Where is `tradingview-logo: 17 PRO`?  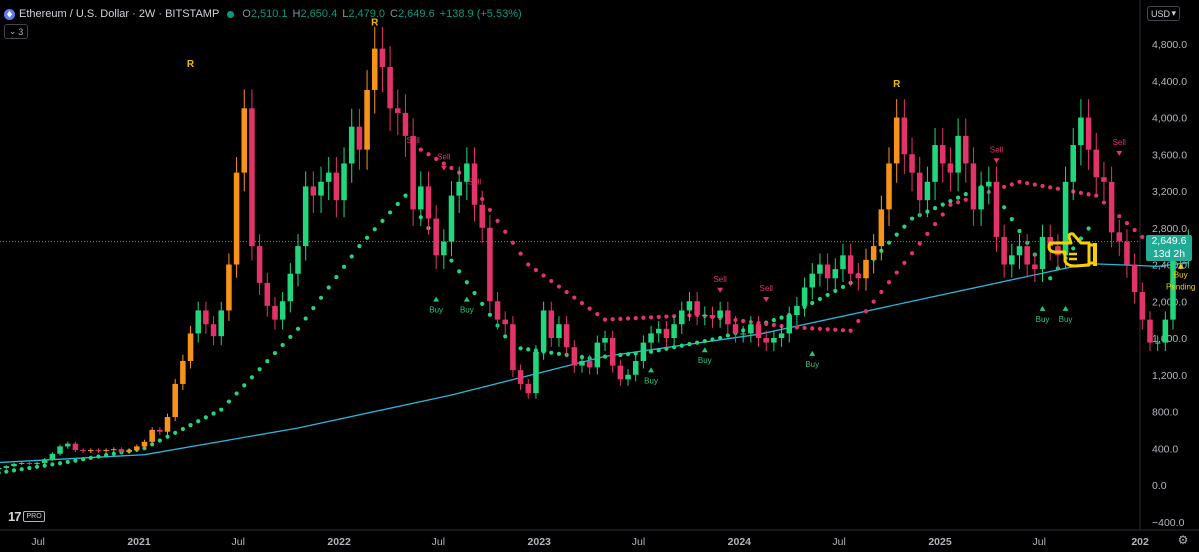
tradingview-logo: 17 PRO is located at coordinates (26, 516).